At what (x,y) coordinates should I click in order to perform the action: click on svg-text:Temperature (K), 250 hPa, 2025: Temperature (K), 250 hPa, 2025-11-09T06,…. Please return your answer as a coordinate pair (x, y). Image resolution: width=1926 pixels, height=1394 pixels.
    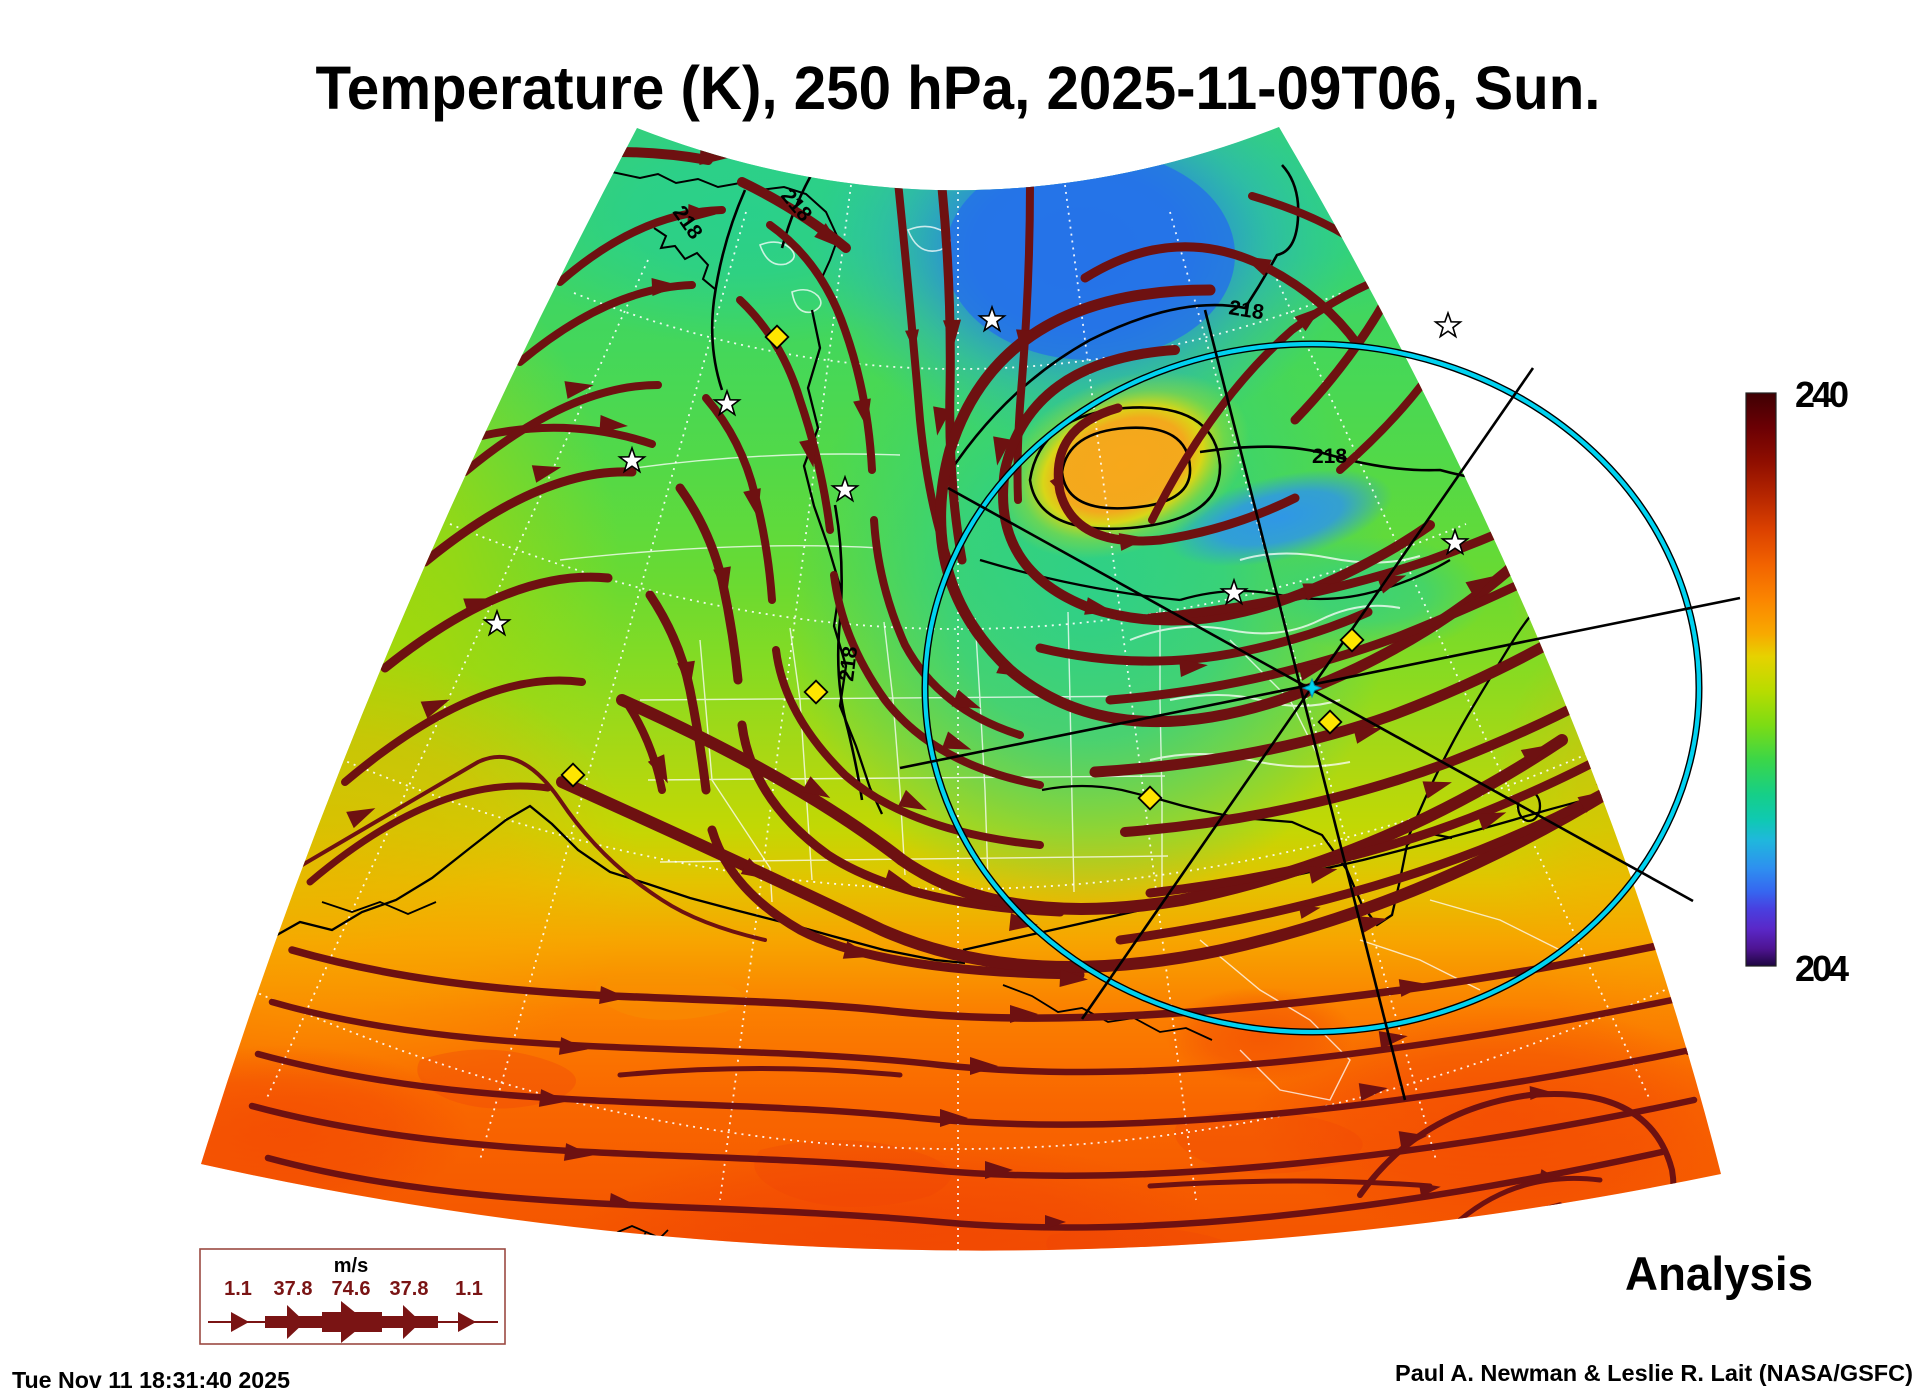
    Looking at the image, I should click on (958, 88).